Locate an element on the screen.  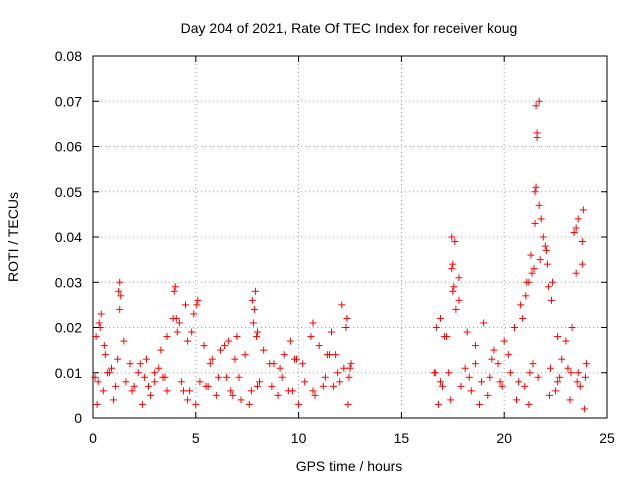
x-axis-label: GPS time / hours is located at coordinates (349, 466).